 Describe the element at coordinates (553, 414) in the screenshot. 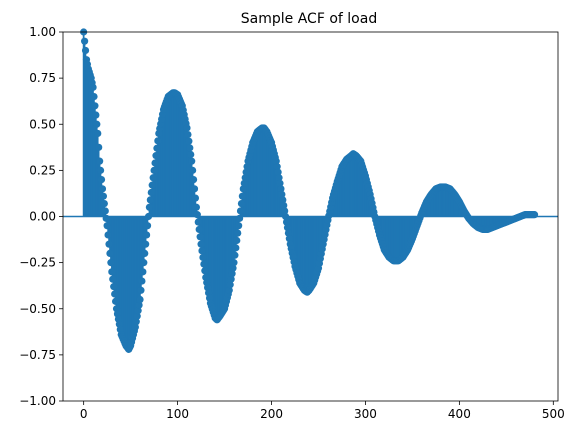

I see `x-tick-label: 500` at that location.